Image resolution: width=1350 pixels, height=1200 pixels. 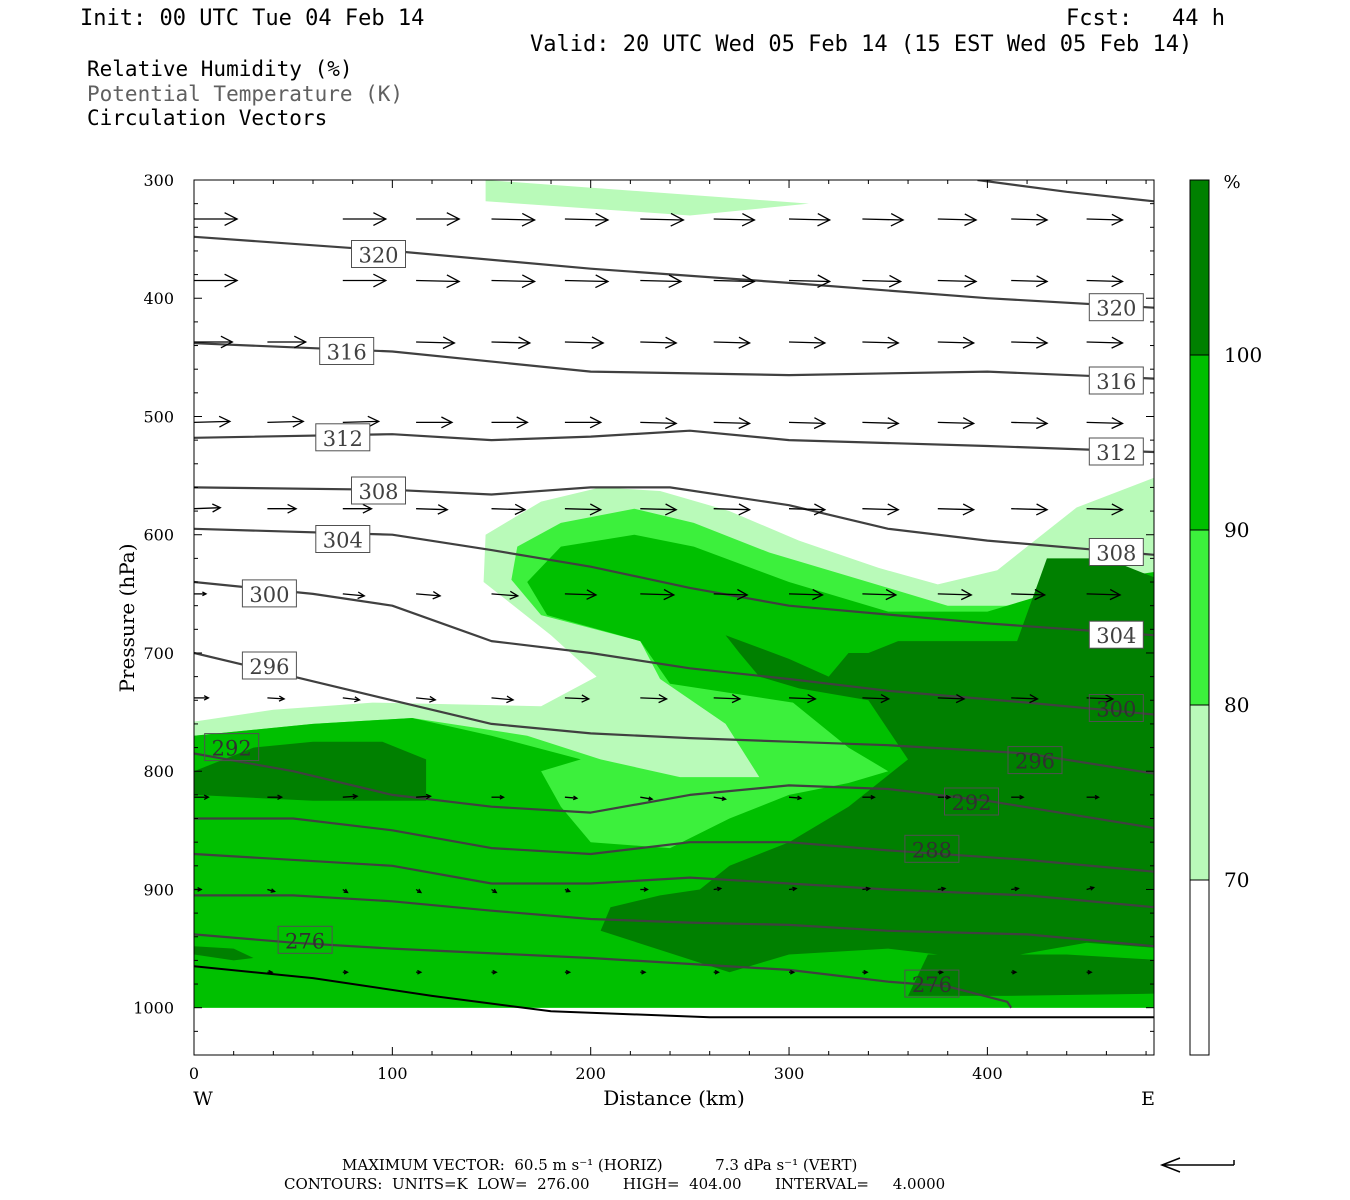 What do you see at coordinates (674, 1098) in the screenshot?
I see `x-axis-title: Distance (km)` at bounding box center [674, 1098].